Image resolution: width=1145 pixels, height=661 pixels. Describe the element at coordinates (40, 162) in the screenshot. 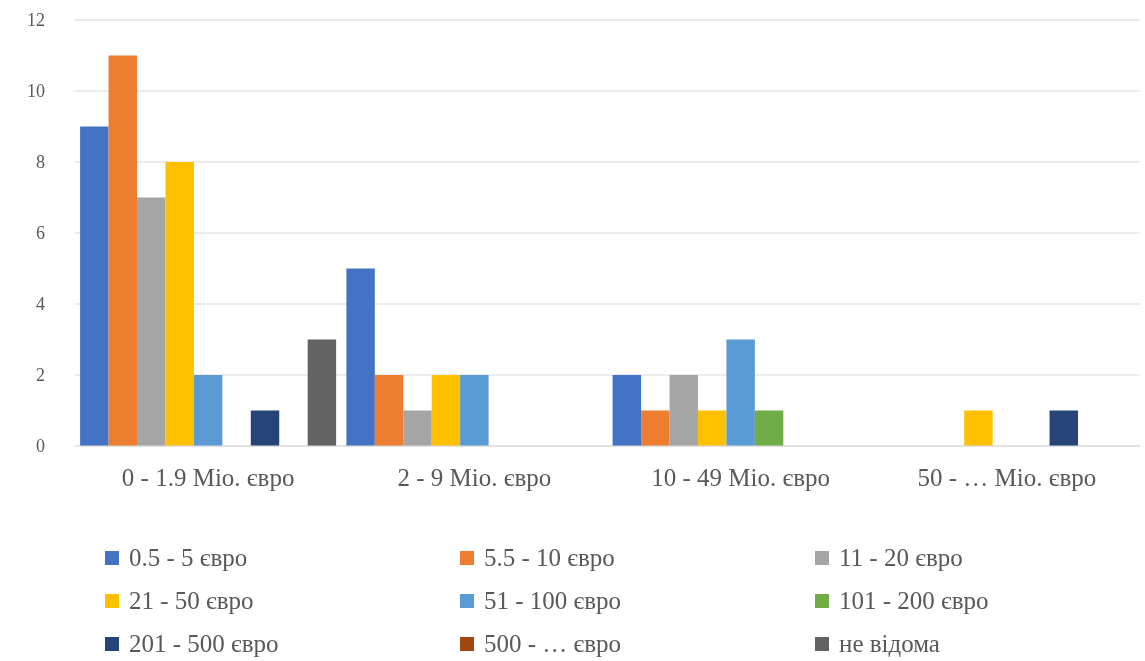

I see `y-tick-label: 8` at that location.